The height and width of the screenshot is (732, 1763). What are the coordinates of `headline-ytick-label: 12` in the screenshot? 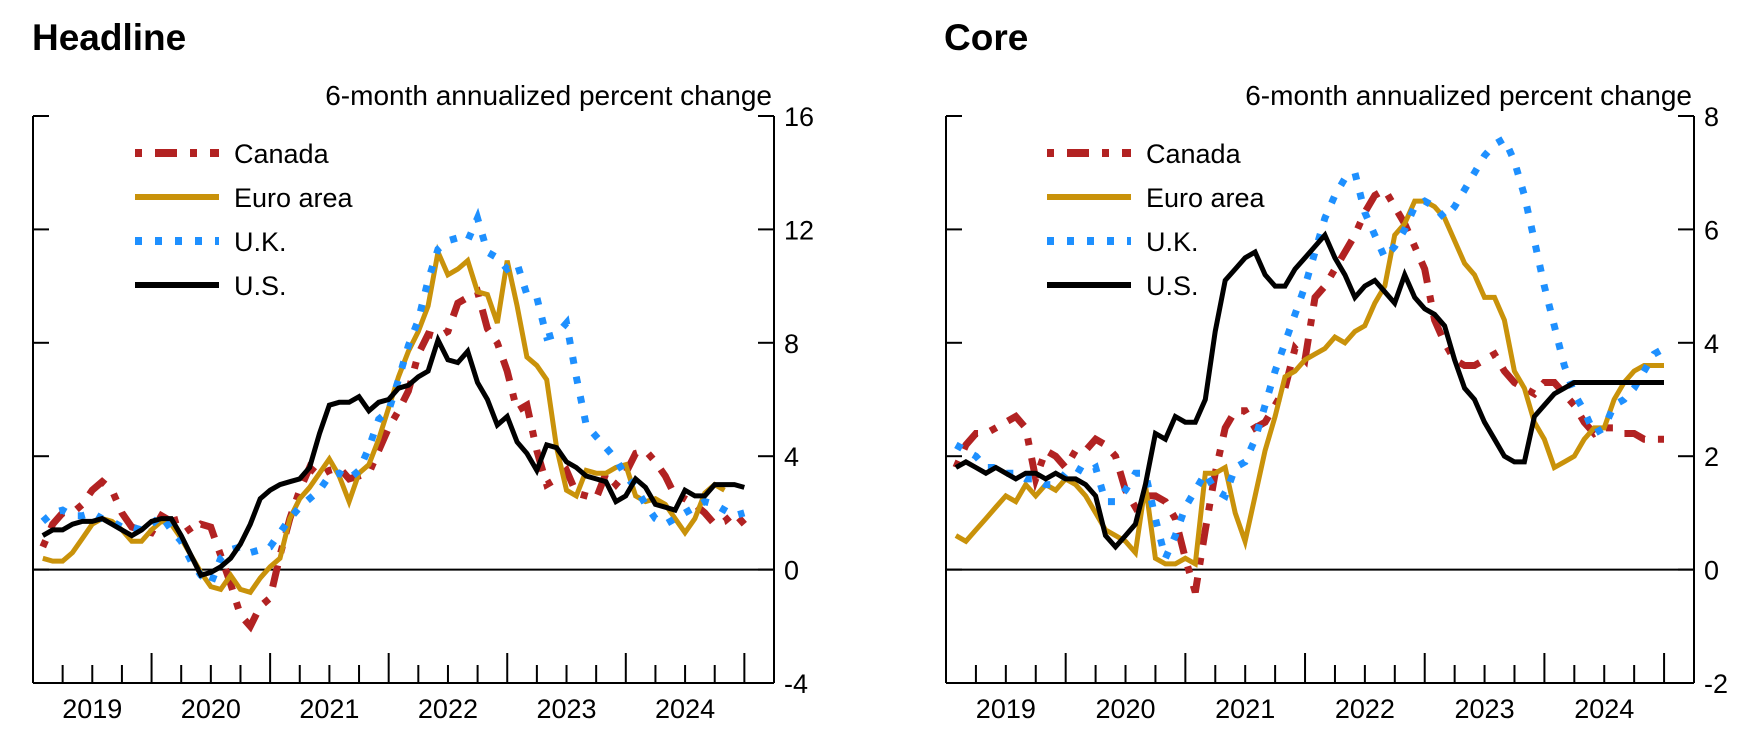 It's located at (799, 230).